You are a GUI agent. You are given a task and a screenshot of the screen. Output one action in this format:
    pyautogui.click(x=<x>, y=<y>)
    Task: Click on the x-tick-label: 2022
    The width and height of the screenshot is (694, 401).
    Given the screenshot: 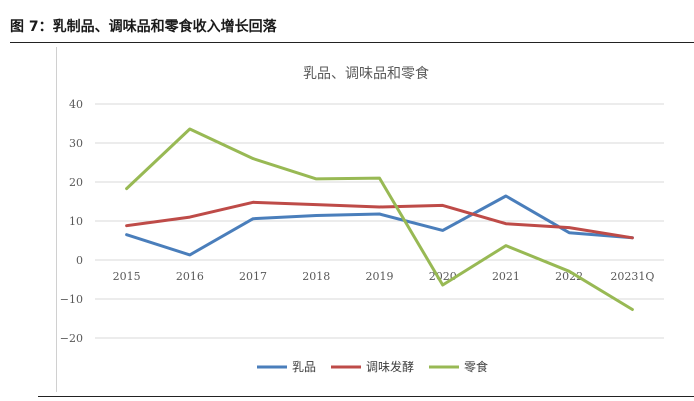 What is the action you would take?
    pyautogui.click(x=569, y=276)
    